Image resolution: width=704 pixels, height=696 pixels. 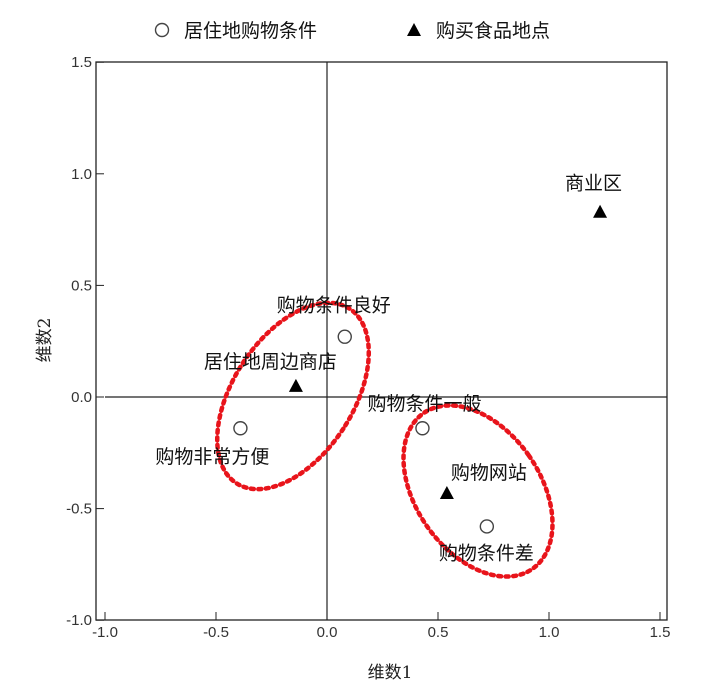 What do you see at coordinates (593, 184) in the screenshot?
I see `point-label: 商业区` at bounding box center [593, 184].